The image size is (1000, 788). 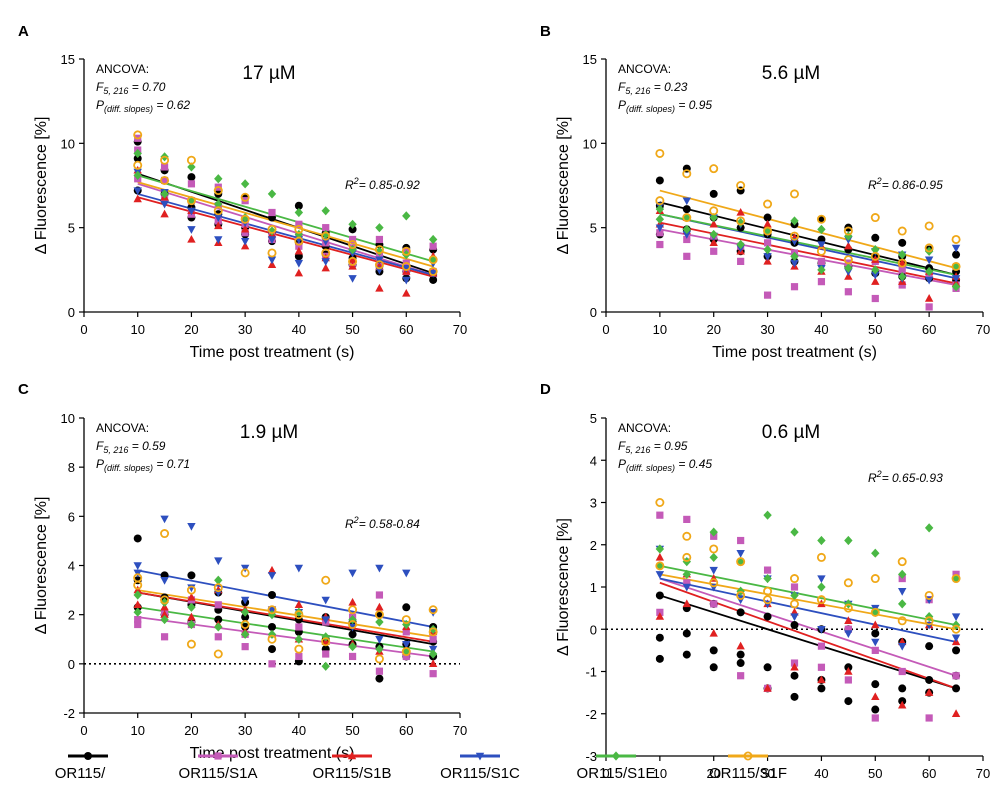 I want to click on r-prefix: R, so click(x=349, y=524).